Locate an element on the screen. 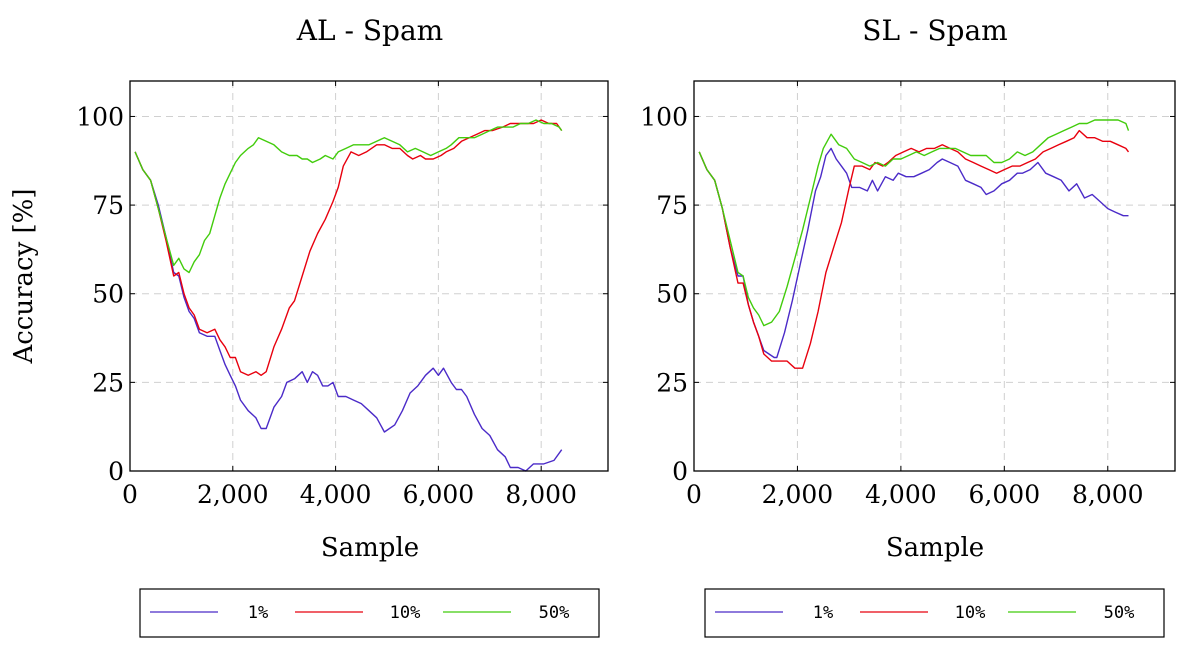 The image size is (1191, 660). series-line-1pct is located at coordinates (913, 253).